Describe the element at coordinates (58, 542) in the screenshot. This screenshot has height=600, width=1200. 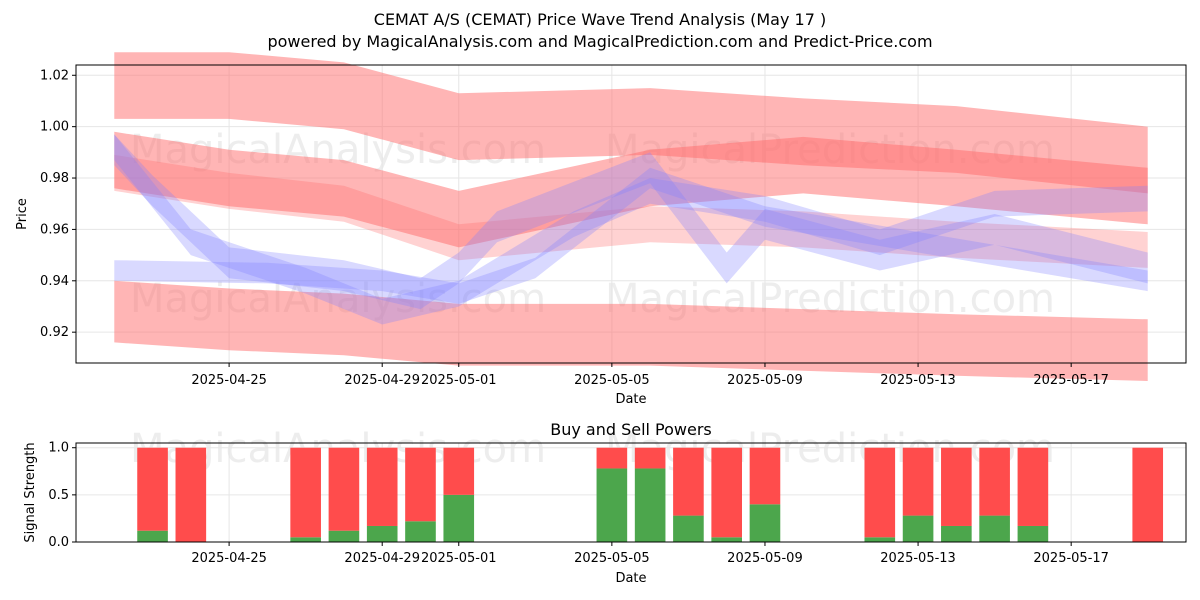
I see `y-tick-label: 0.0` at that location.